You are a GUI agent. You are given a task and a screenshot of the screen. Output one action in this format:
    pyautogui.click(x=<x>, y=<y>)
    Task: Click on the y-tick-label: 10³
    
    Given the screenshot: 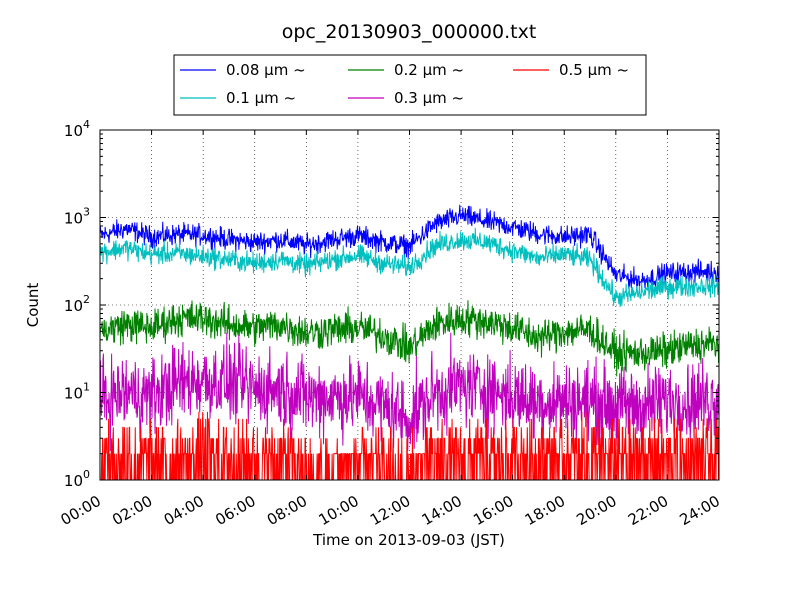 What is the action you would take?
    pyautogui.click(x=77, y=217)
    